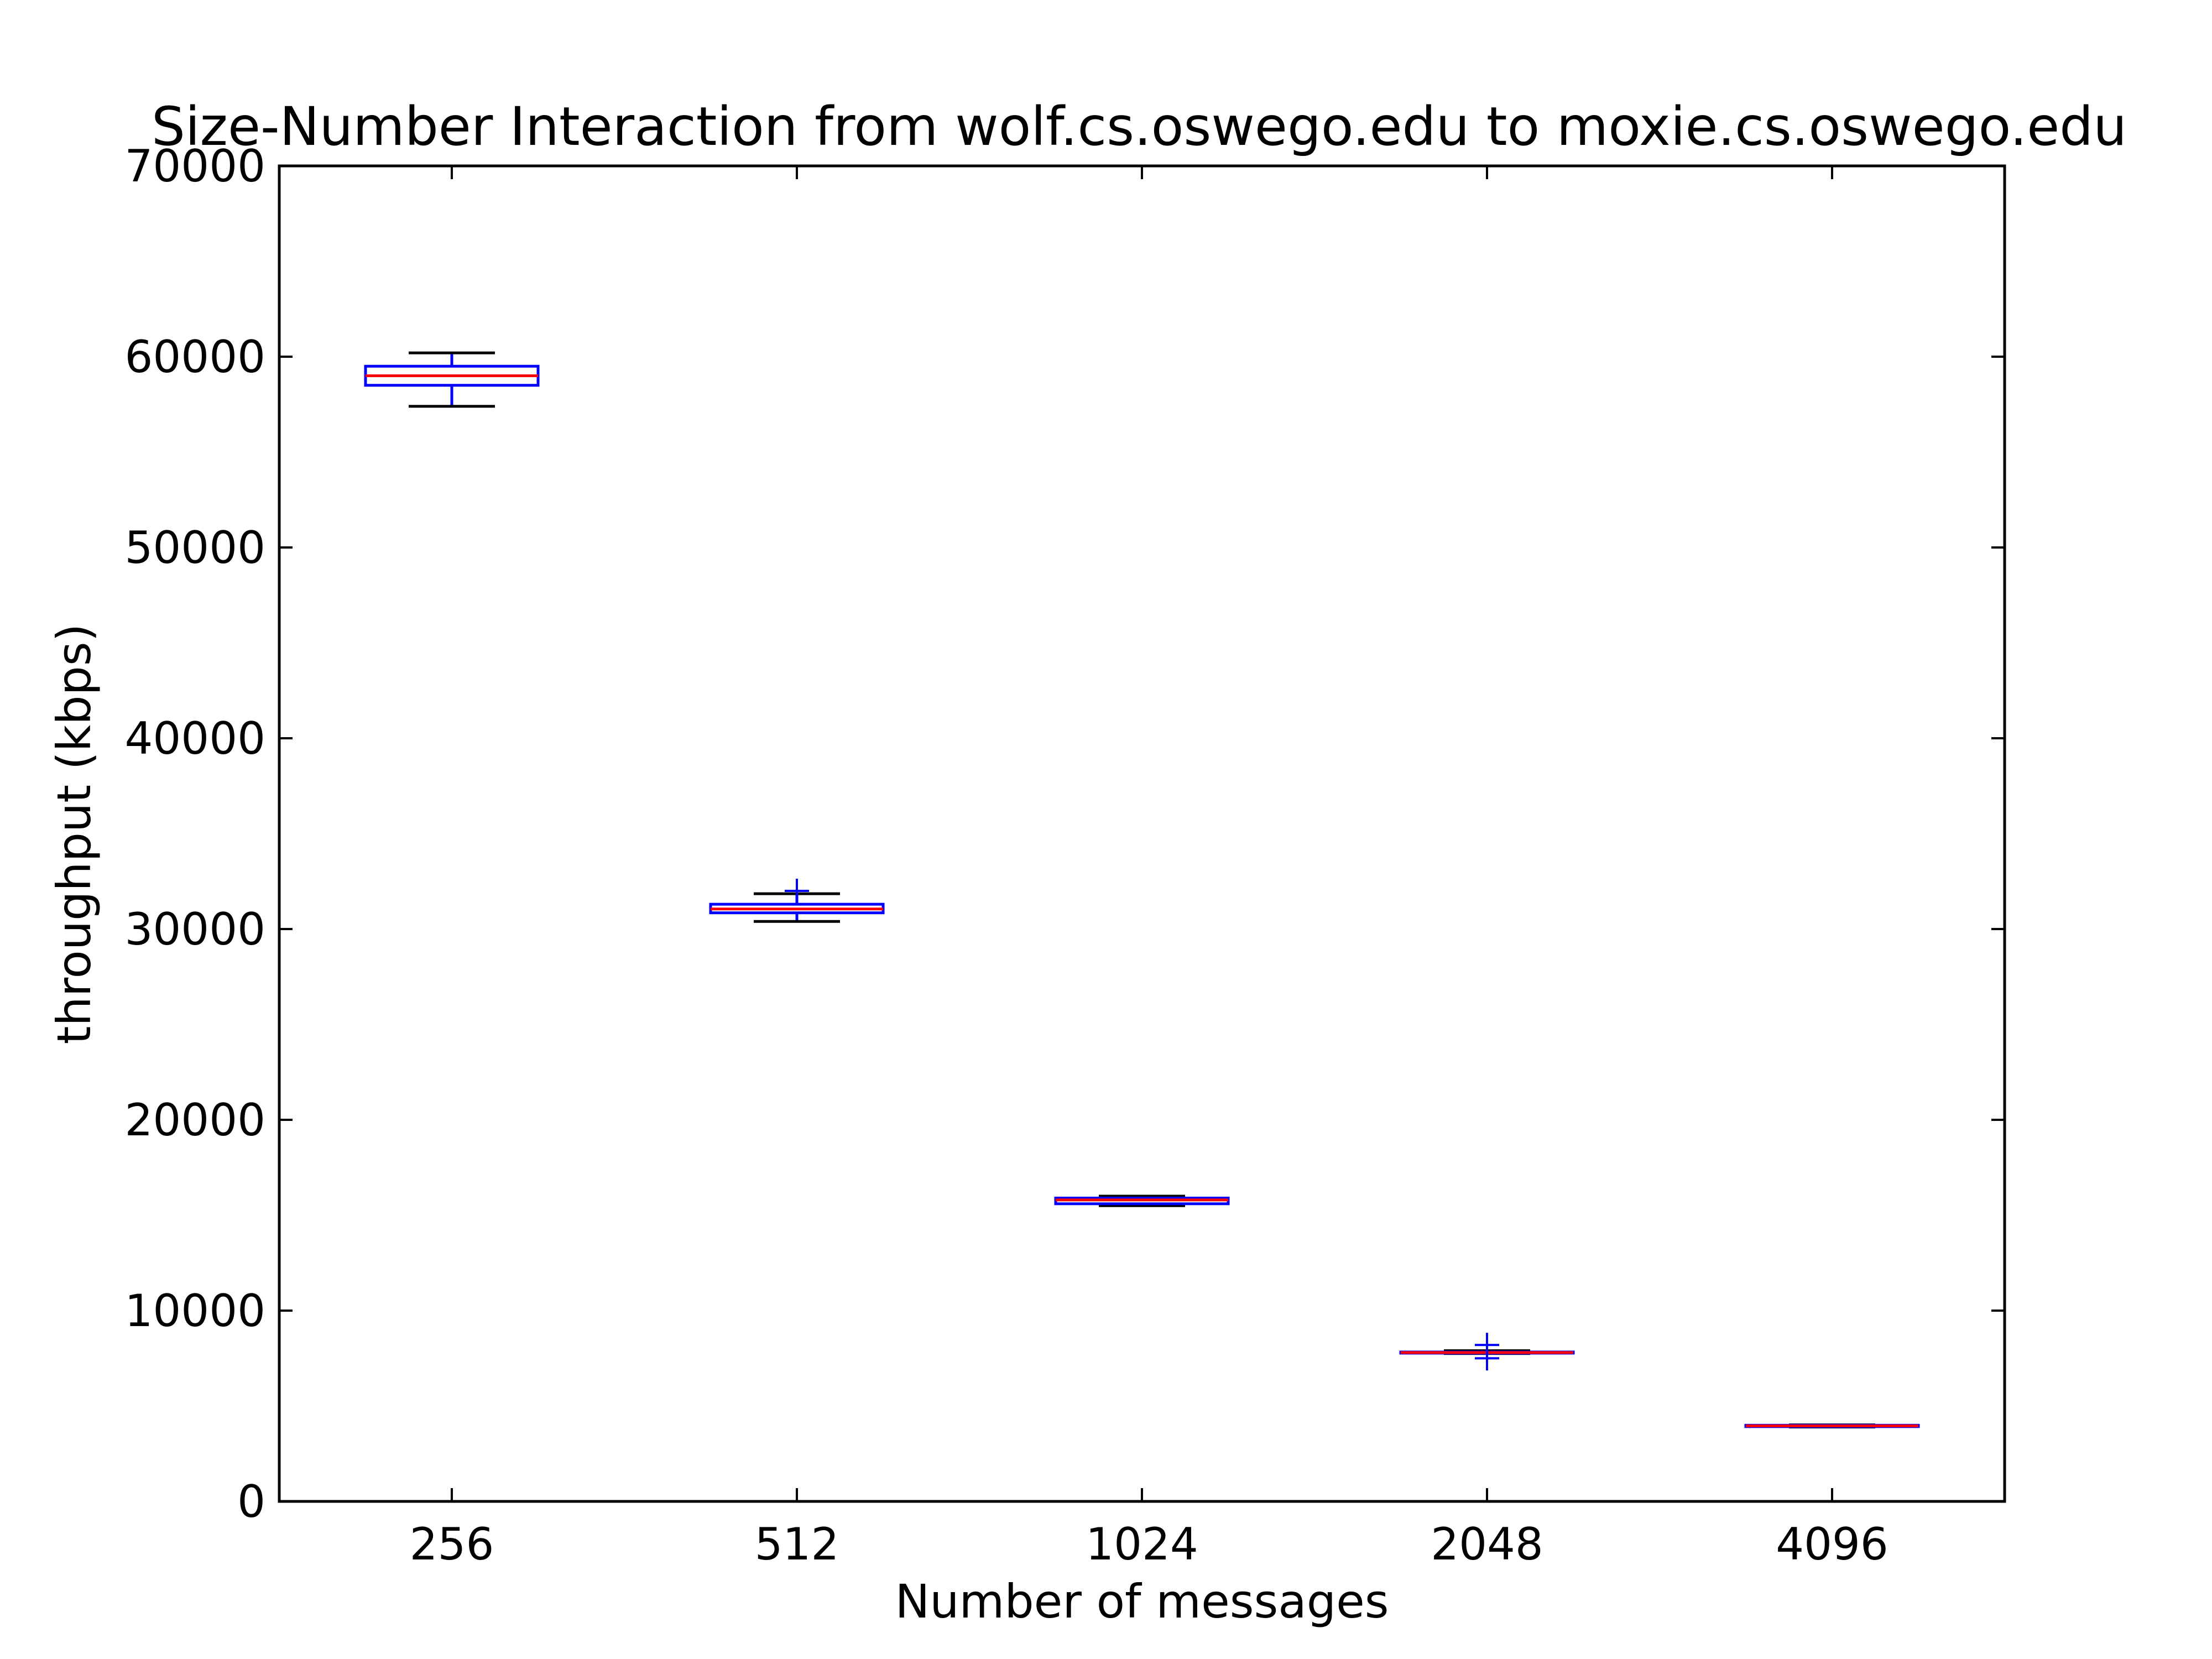 The height and width of the screenshot is (1659, 2212). Describe the element at coordinates (196, 739) in the screenshot. I see `y-tick-label: 40000` at that location.